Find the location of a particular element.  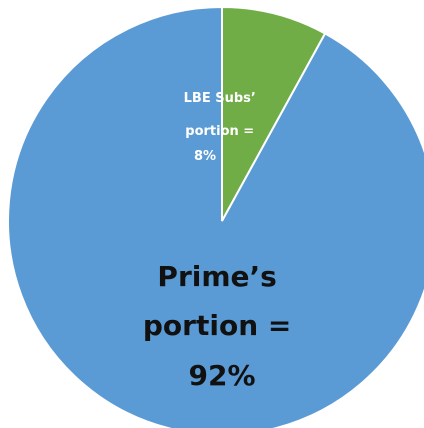

lbe-subs-label-line-1: LBE Subs’ is located at coordinates (220, 98).